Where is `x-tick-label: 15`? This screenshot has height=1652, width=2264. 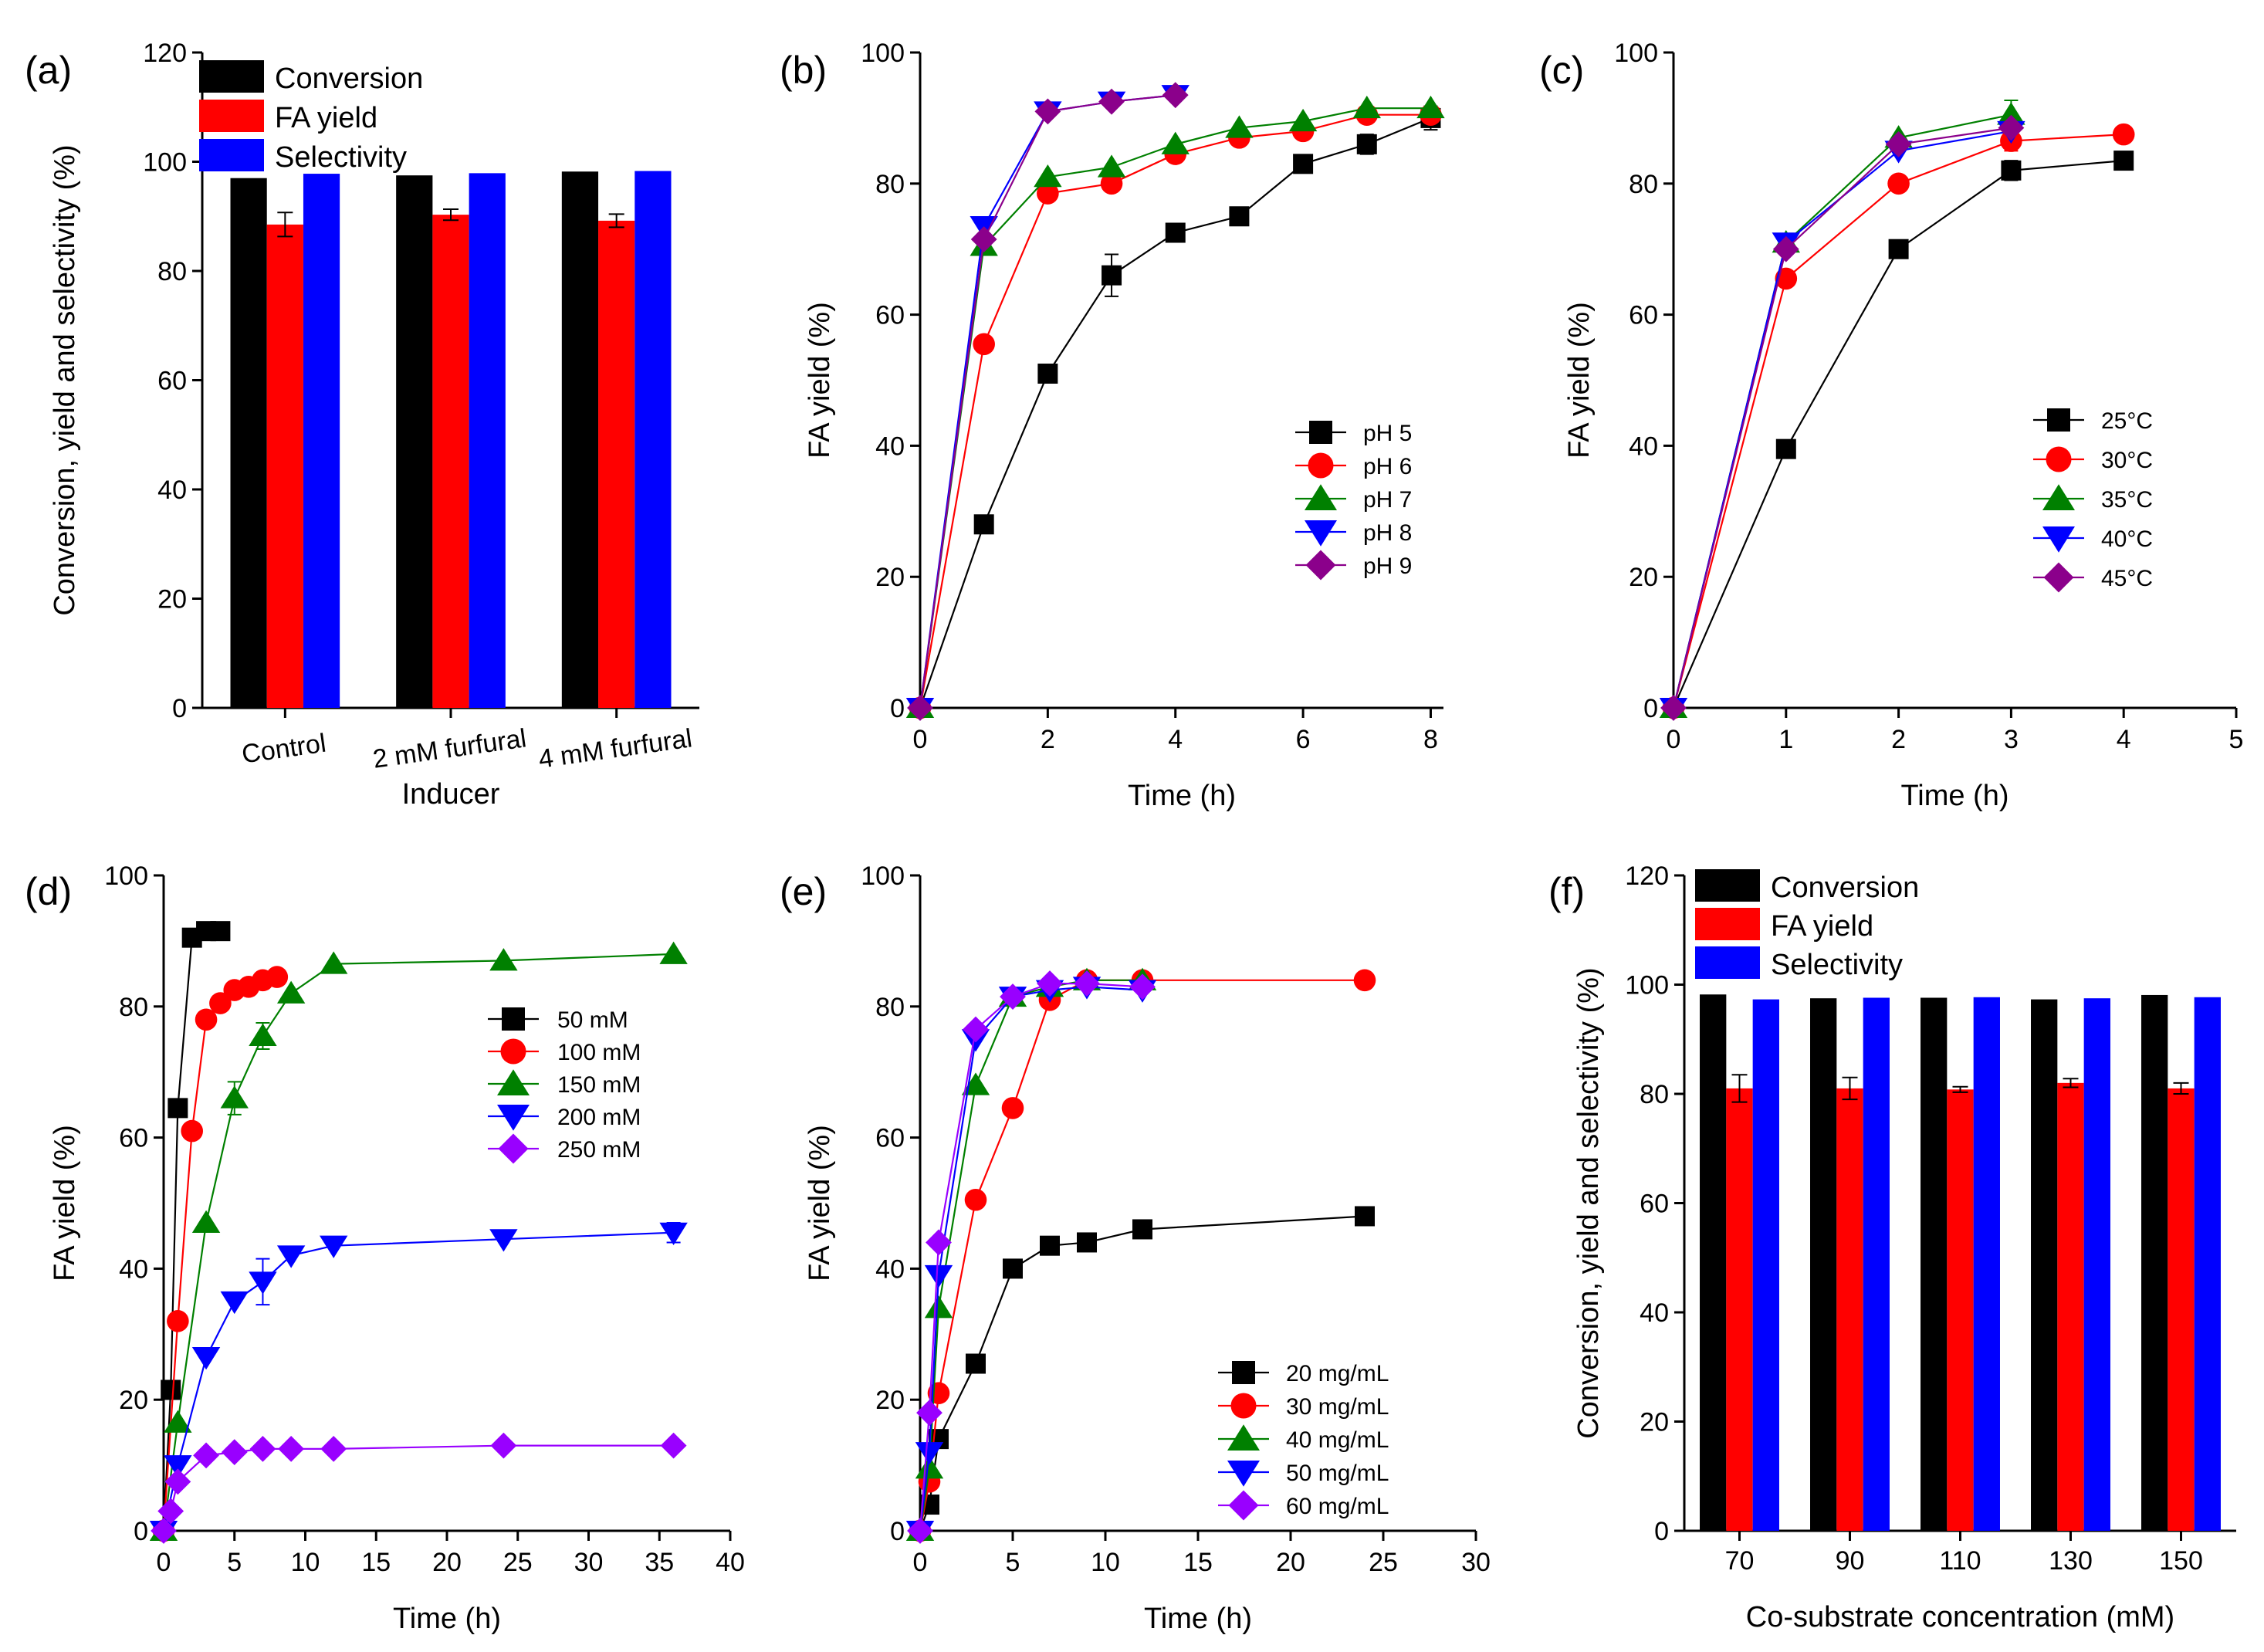 x-tick-label: 15 is located at coordinates (376, 1562).